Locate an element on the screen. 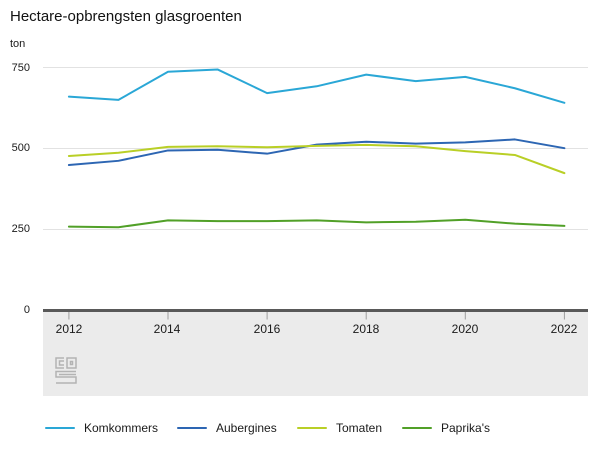  cbs-logo-icon is located at coordinates (66, 370).